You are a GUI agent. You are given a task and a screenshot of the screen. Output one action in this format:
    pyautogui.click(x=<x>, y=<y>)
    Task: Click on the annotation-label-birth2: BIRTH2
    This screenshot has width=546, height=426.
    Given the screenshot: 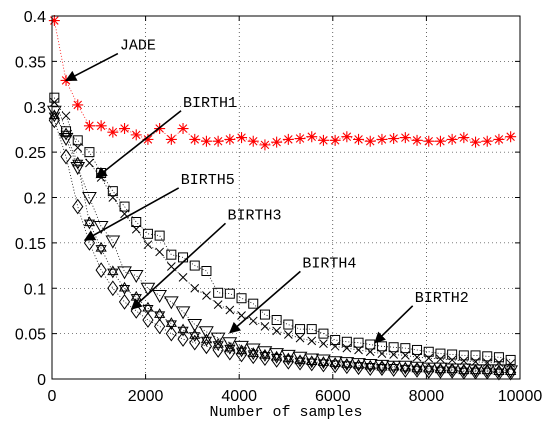 What is the action you would take?
    pyautogui.click(x=442, y=298)
    